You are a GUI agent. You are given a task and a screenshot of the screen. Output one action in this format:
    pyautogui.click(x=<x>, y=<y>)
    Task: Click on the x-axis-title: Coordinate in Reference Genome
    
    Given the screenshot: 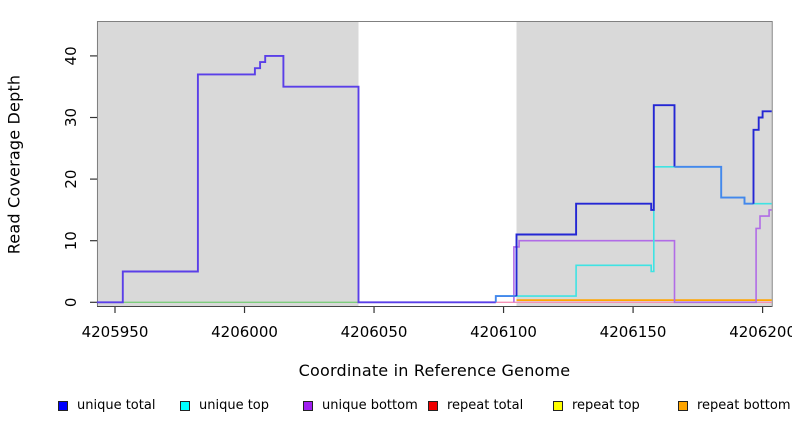 What is the action you would take?
    pyautogui.click(x=434, y=370)
    